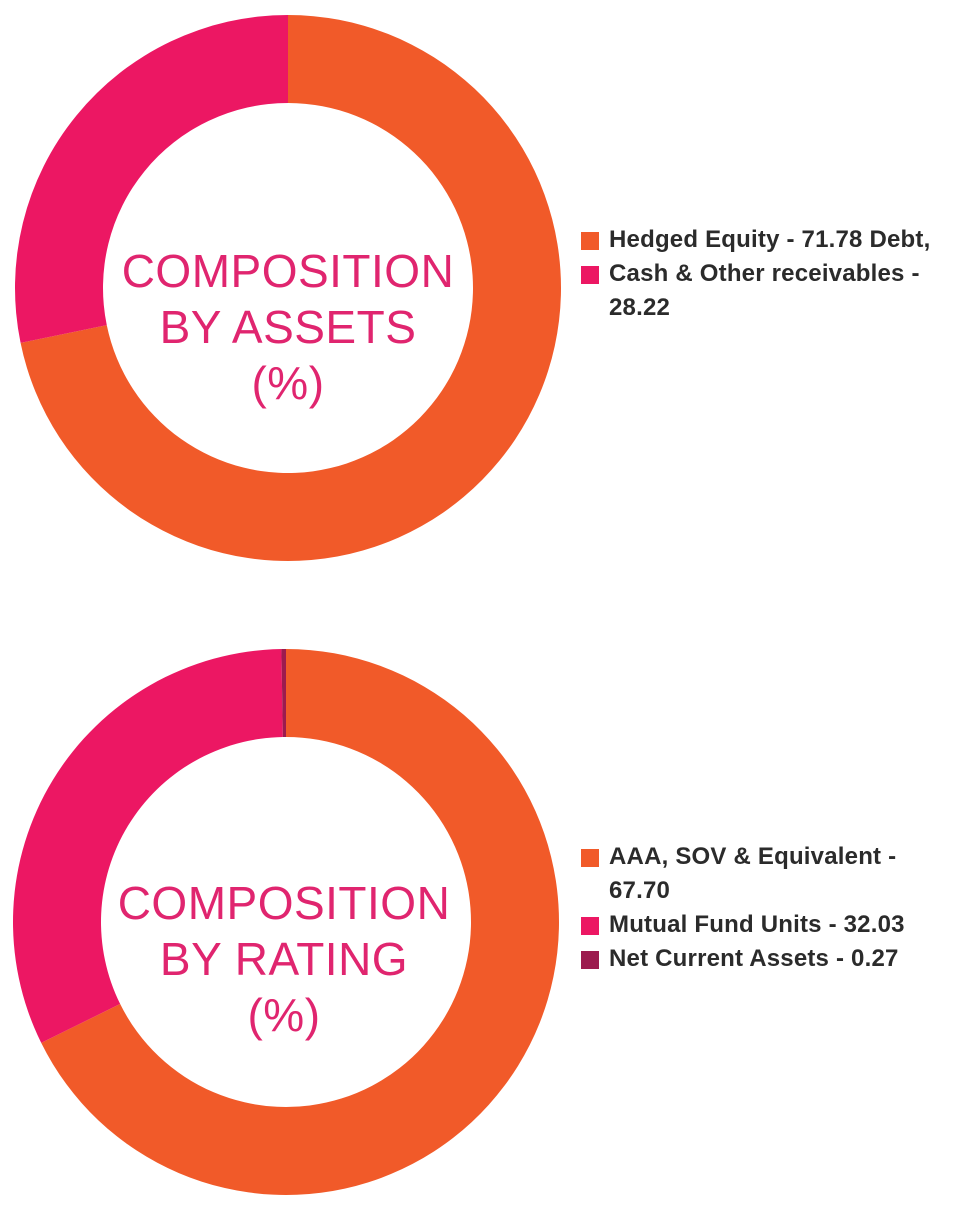 Image resolution: width=980 pixels, height=1220 pixels. What do you see at coordinates (754, 958) in the screenshot?
I see `net-current-legend-label: Net Current Assets - 0.27` at bounding box center [754, 958].